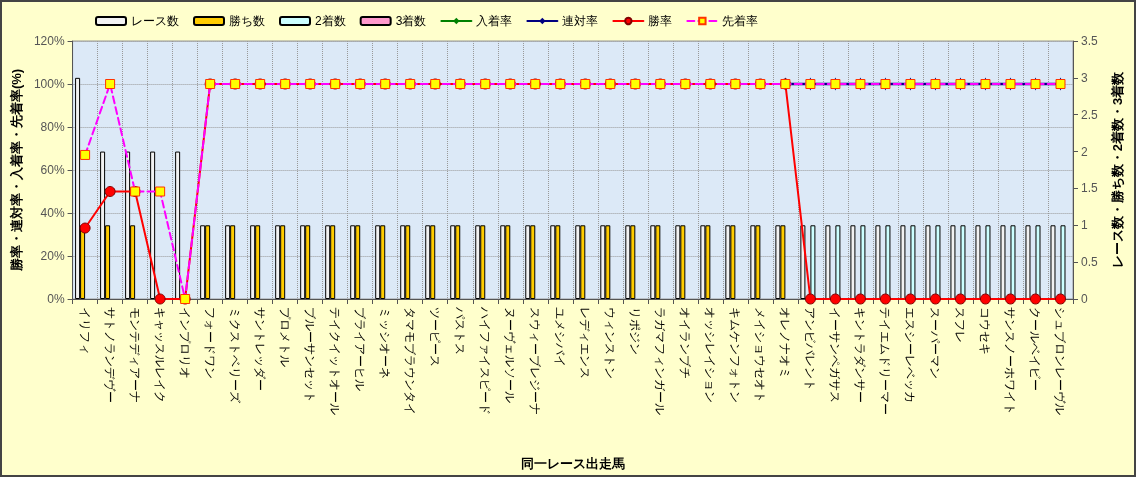  What do you see at coordinates (535, 361) in the screenshot?
I see `x-tick-label: スウィーブレジーナ` at bounding box center [535, 361].